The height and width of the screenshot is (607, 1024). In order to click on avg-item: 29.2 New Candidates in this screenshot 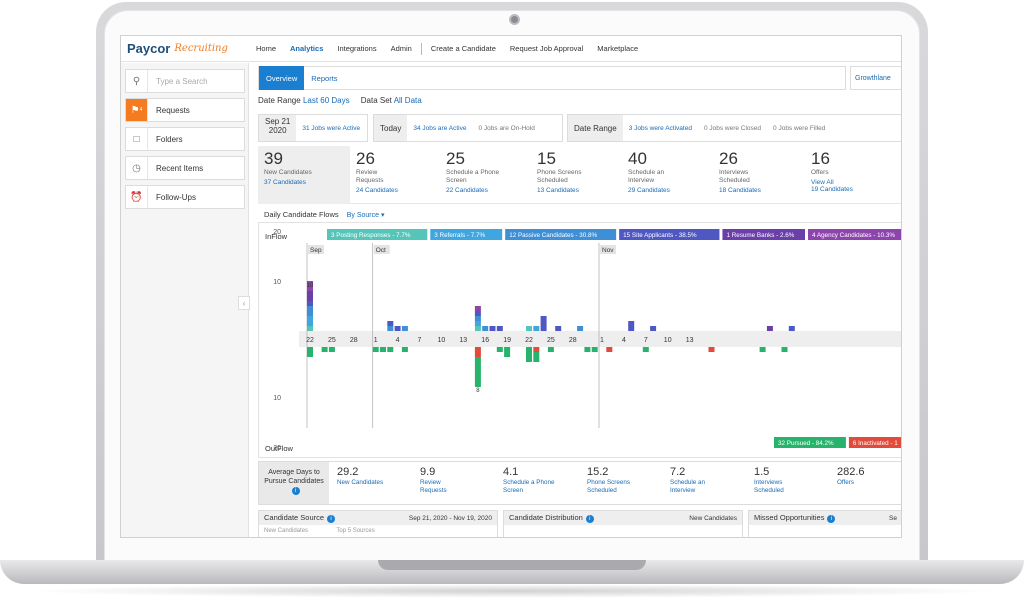, I will do `click(377, 476)`.